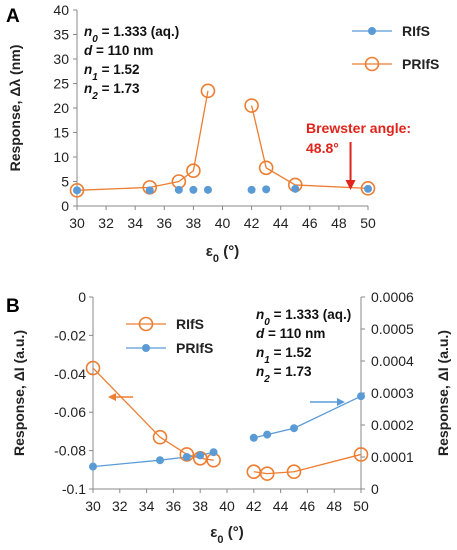  I want to click on x-tick-label: 48, so click(334, 506).